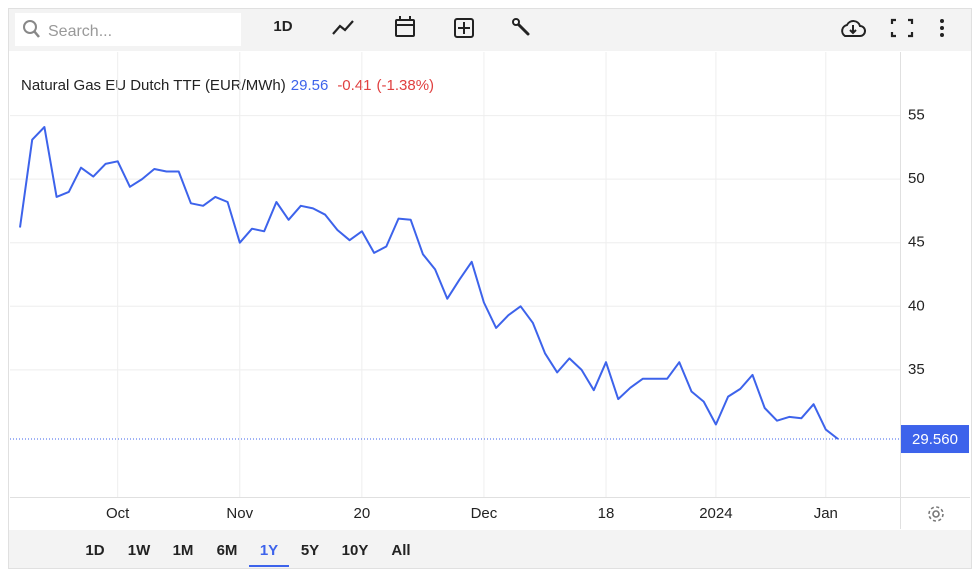 The height and width of the screenshot is (581, 980). I want to click on x-tick-label: Dec, so click(484, 513).